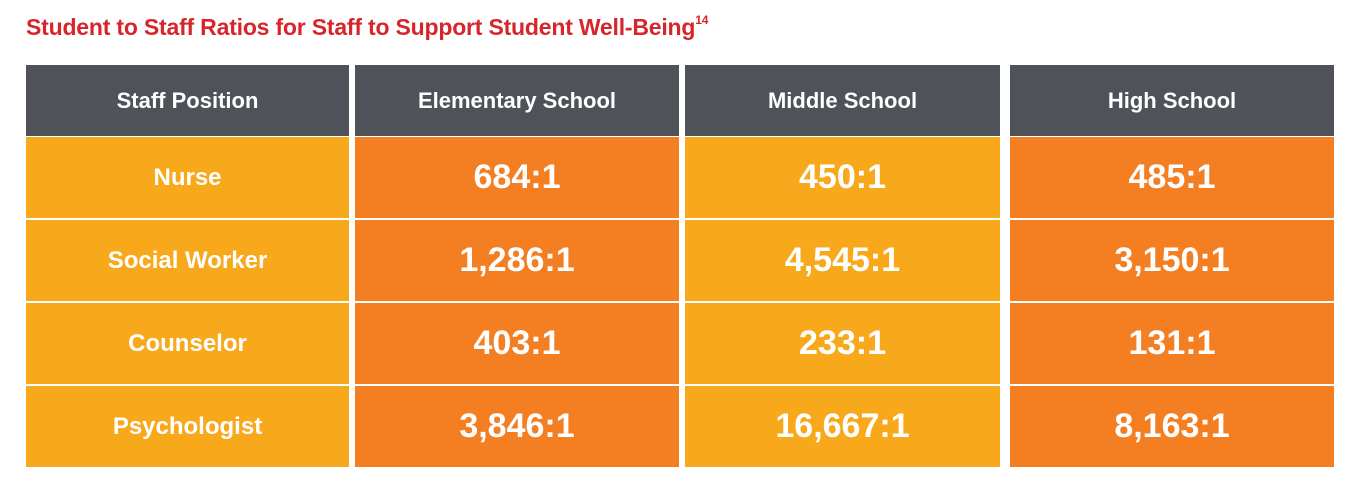 The width and height of the screenshot is (1356, 492). Describe the element at coordinates (517, 100) in the screenshot. I see `column-header-elementary-school: Elementary School` at that location.